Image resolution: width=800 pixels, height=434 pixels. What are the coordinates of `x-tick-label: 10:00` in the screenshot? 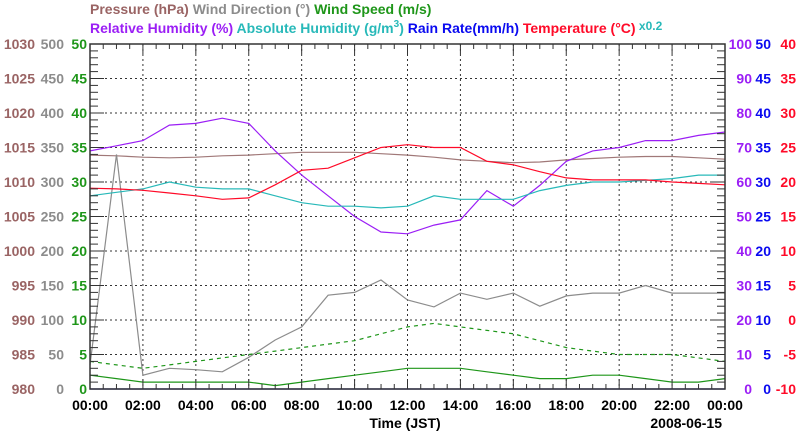 It's located at (355, 405).